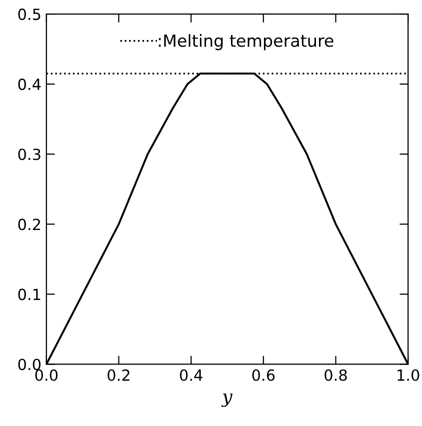  I want to click on x-tick-label: 0.0, so click(46, 375).